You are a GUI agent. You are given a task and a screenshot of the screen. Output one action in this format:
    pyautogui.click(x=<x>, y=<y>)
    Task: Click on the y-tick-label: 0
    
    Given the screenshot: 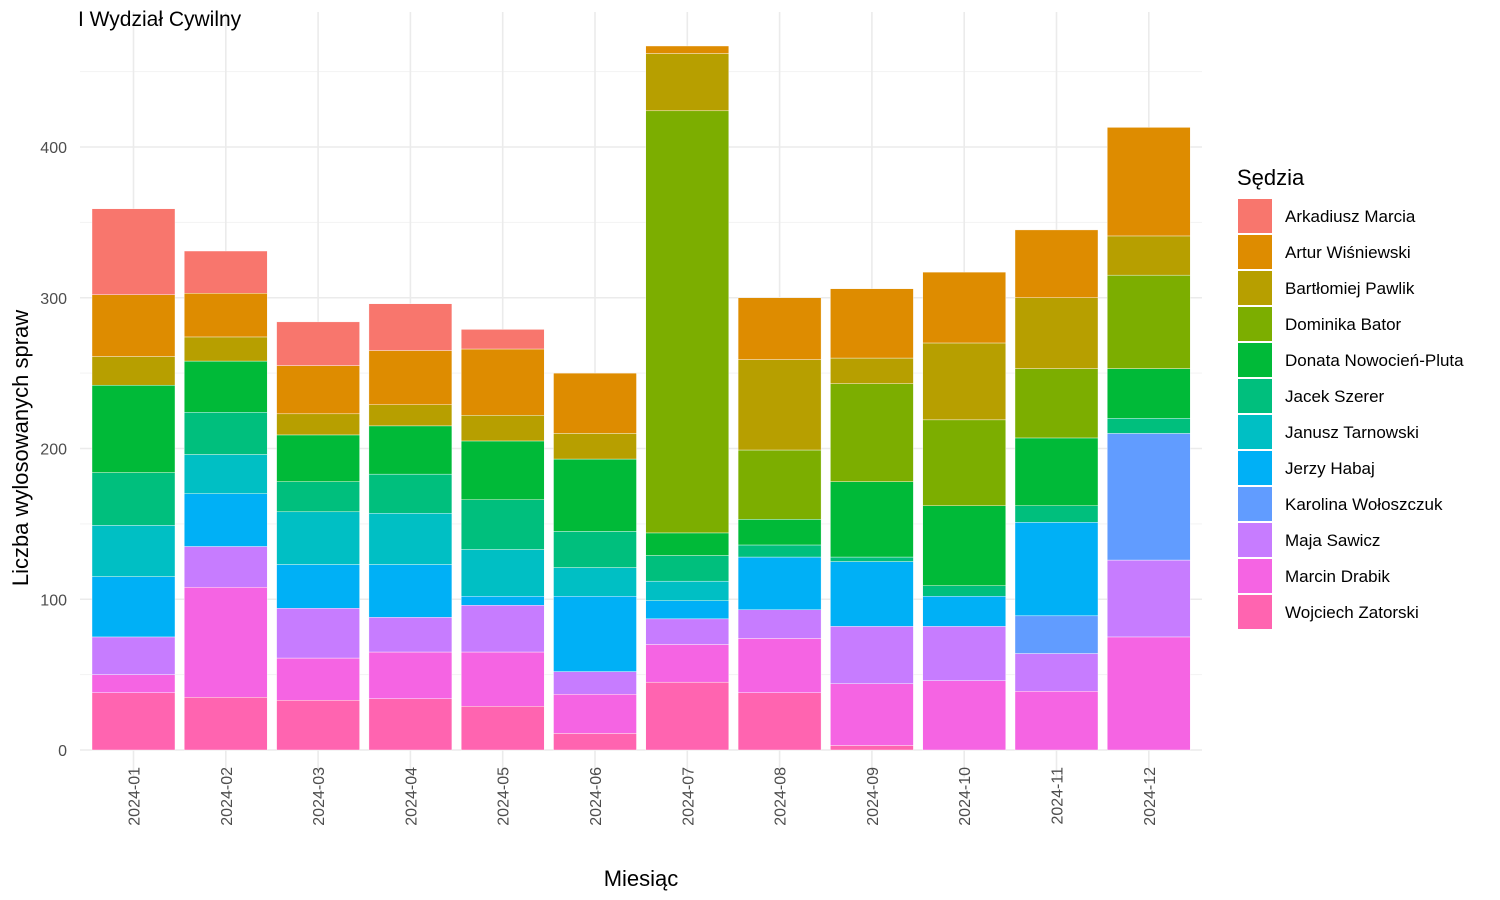 What is the action you would take?
    pyautogui.click(x=62, y=751)
    